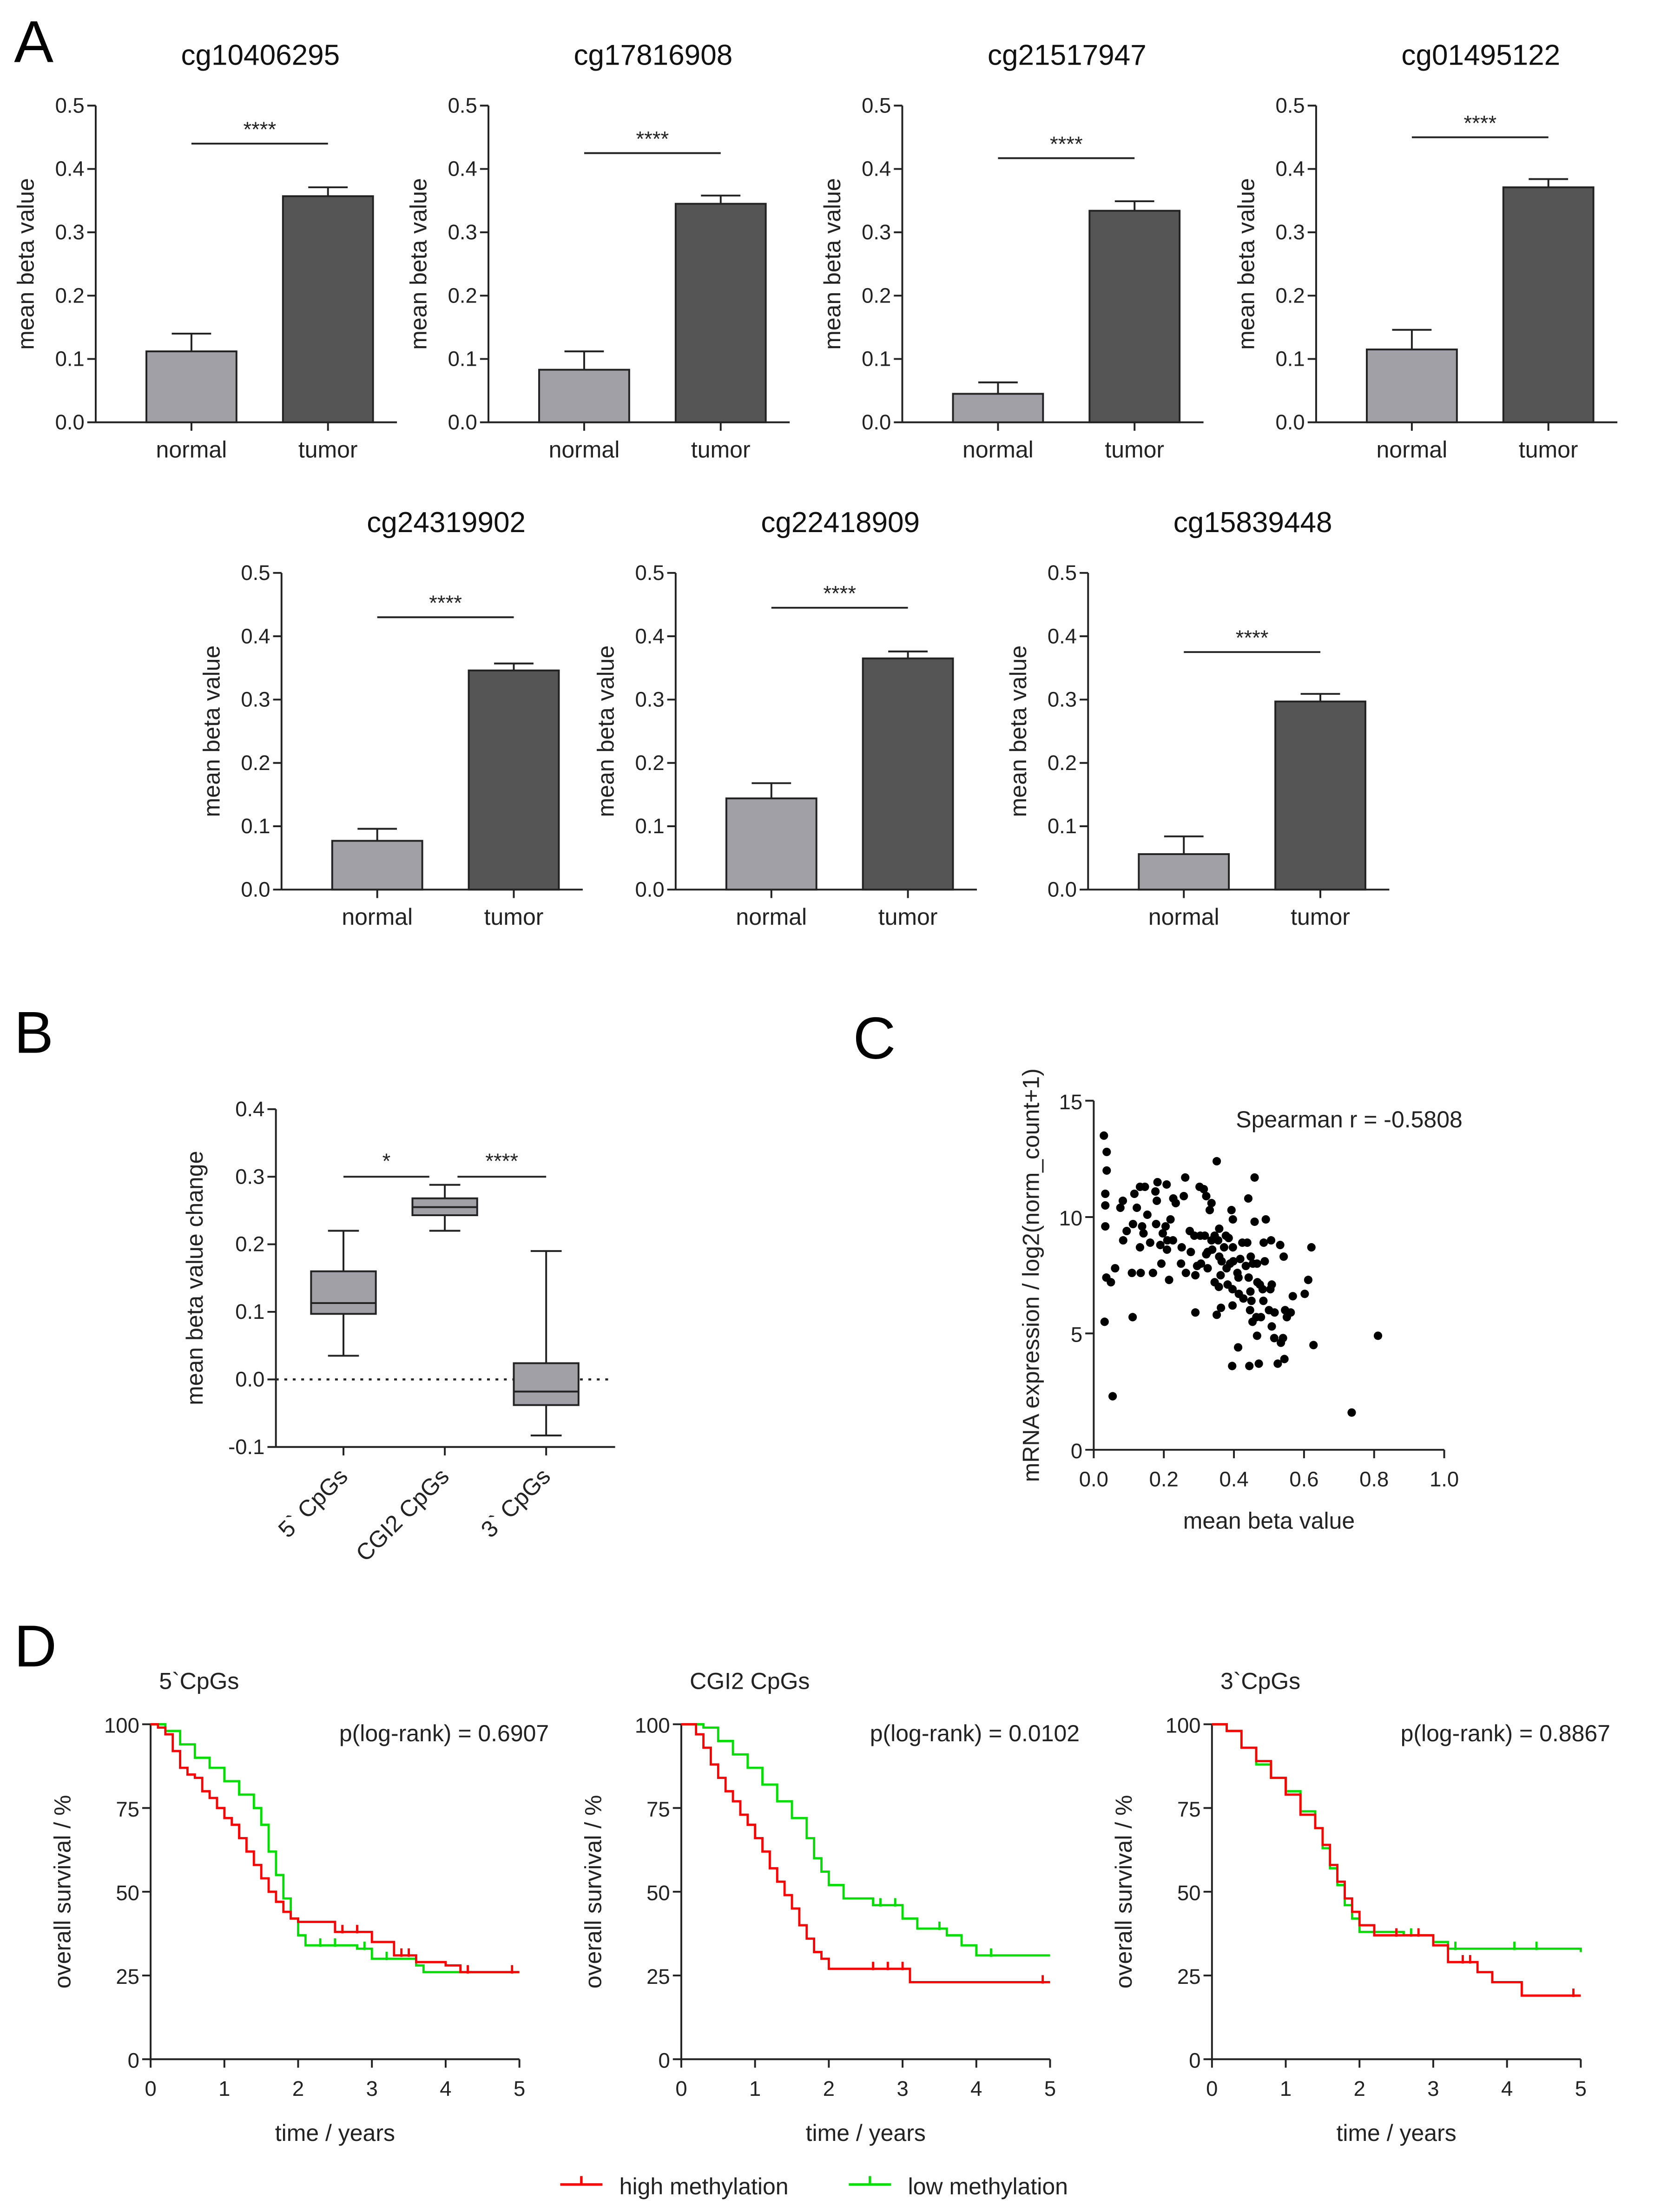  I want to click on x-tick-label: 0, so click(1212, 2088).